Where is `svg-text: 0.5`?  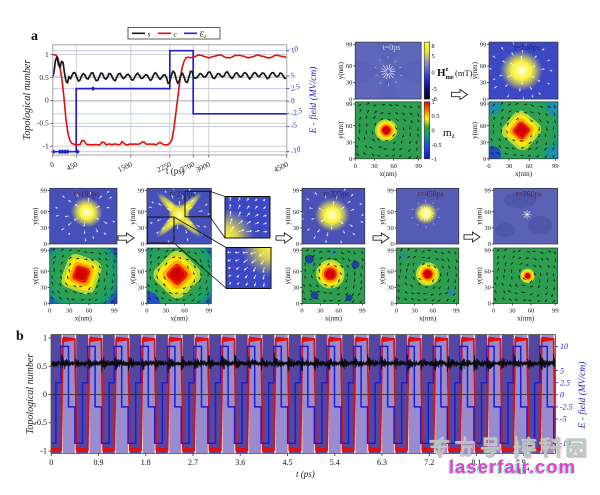 svg-text: 0.5 is located at coordinates (42, 366).